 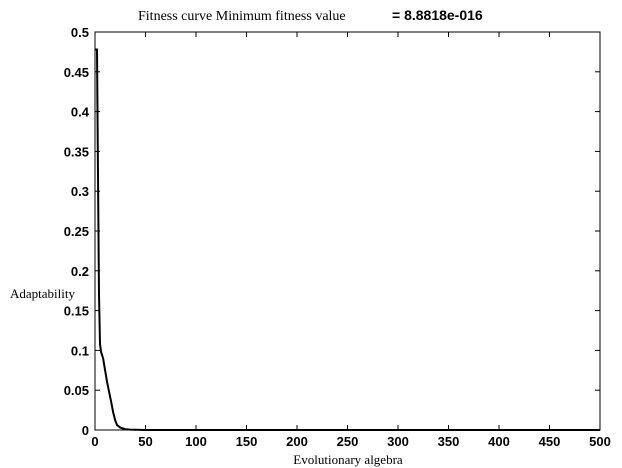 I want to click on x-tick-label-0: 0, so click(x=94, y=441).